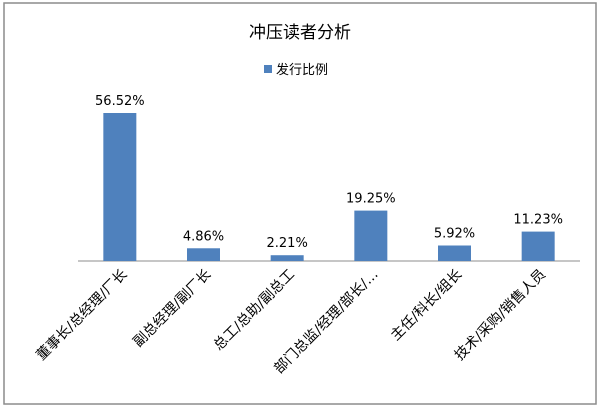 The height and width of the screenshot is (409, 600). I want to click on data-label: 56.52%, so click(120, 101).